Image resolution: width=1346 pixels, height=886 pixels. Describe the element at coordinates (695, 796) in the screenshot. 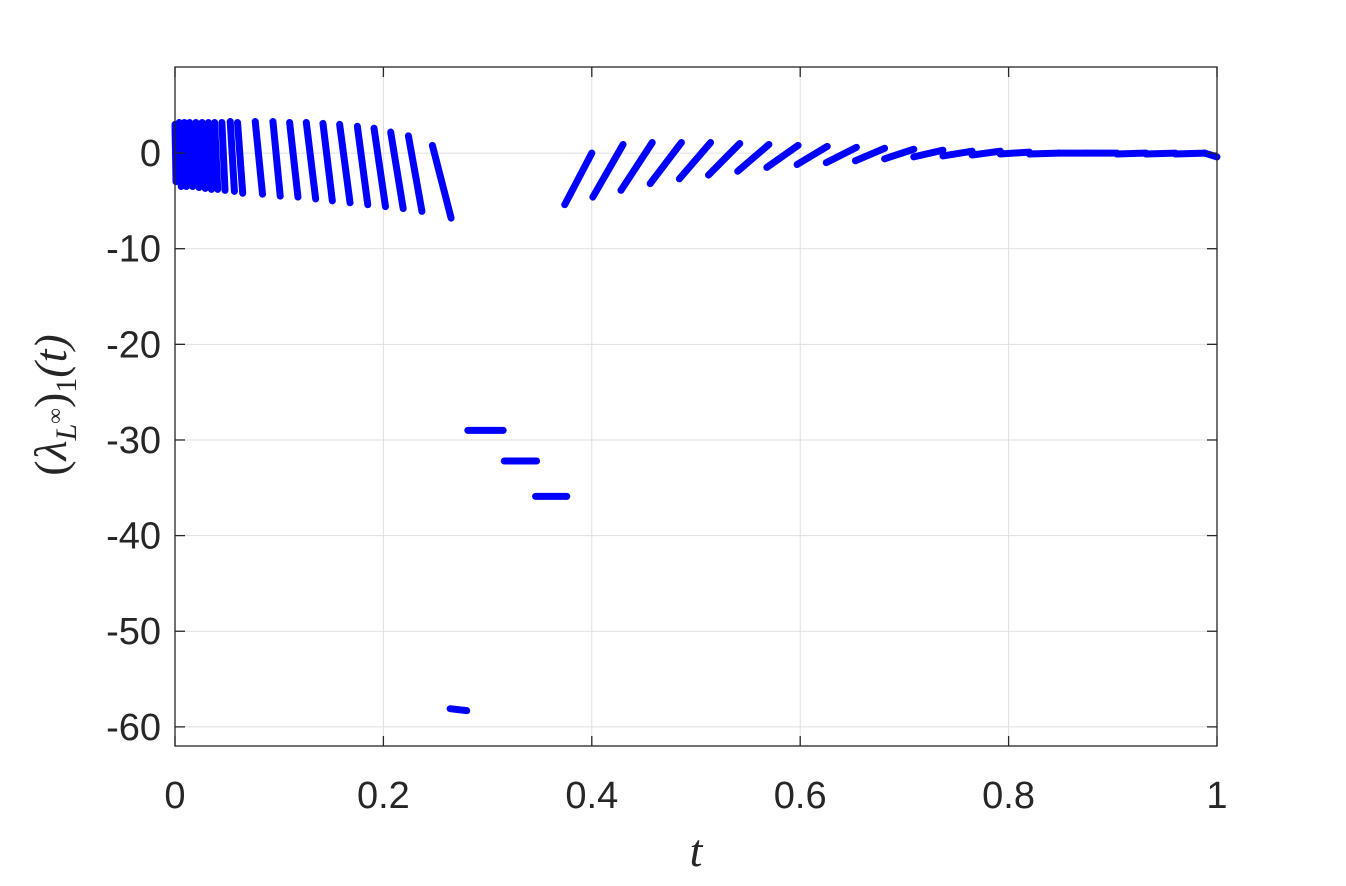

I see `x-tick-labels: 0 0.2 0.4 0.6 0.8 1` at that location.